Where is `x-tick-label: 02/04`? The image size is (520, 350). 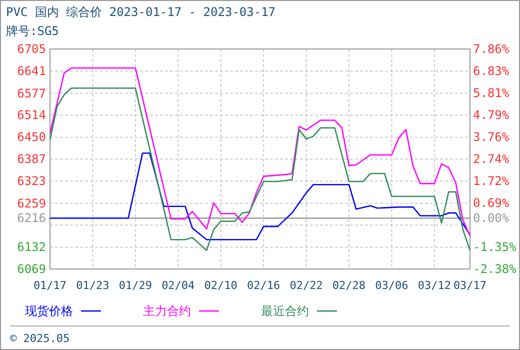
x-tick-label: 02/04 is located at coordinates (179, 285).